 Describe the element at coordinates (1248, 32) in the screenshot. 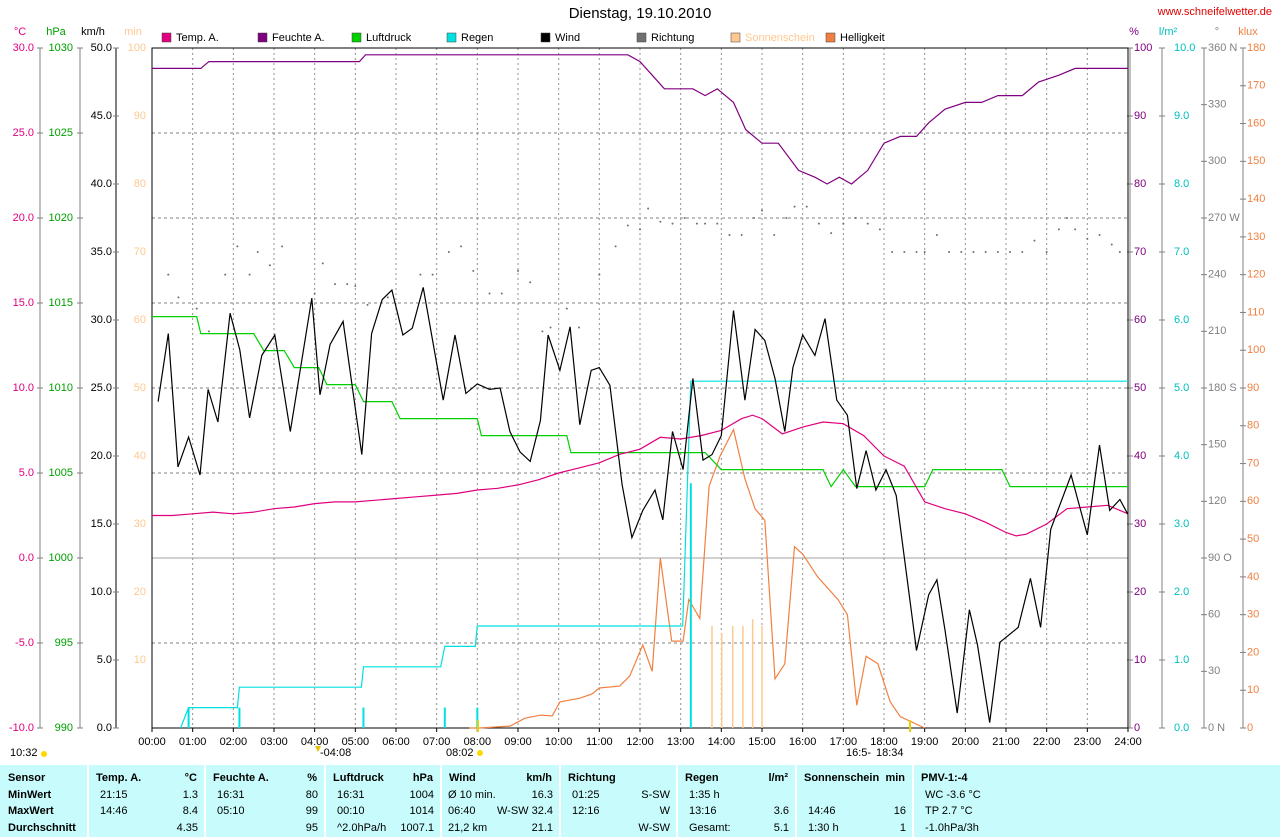

I see `axis-unit: klux` at that location.